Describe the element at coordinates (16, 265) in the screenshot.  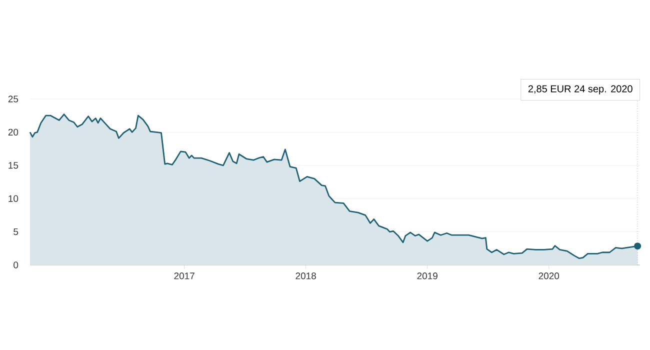
I see `y-tick-label: 0` at that location.